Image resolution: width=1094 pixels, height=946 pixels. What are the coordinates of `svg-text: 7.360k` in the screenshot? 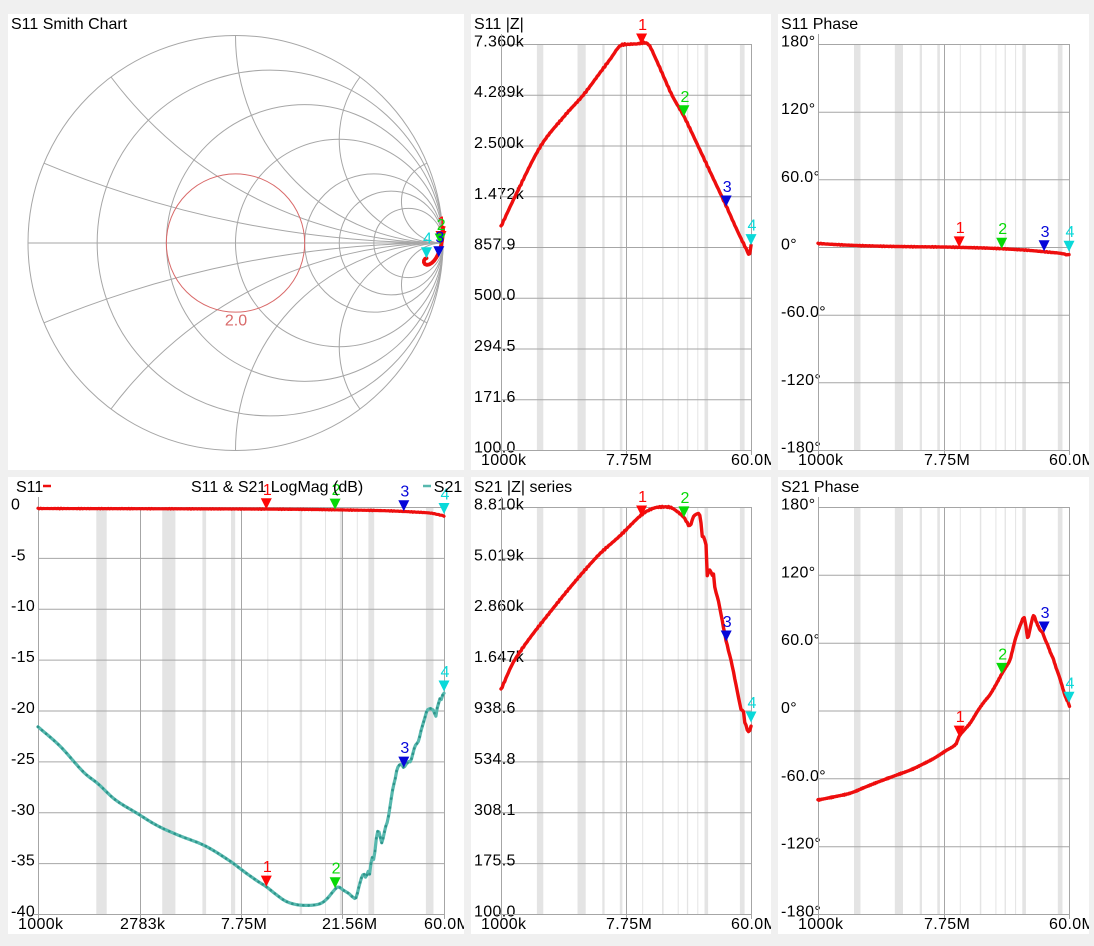 It's located at (499, 42).